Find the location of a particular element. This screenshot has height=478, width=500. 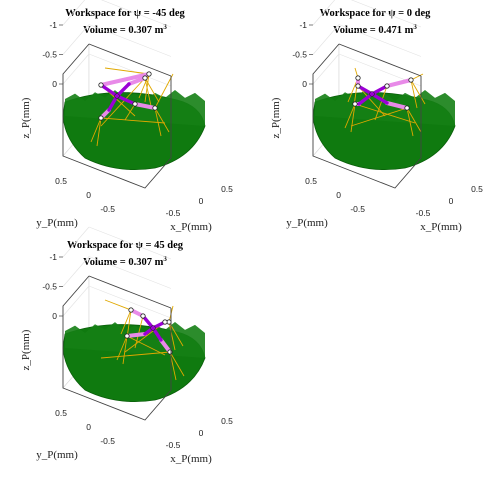

volume-label: Volume = 0.307 m3 is located at coordinates (125, 29).